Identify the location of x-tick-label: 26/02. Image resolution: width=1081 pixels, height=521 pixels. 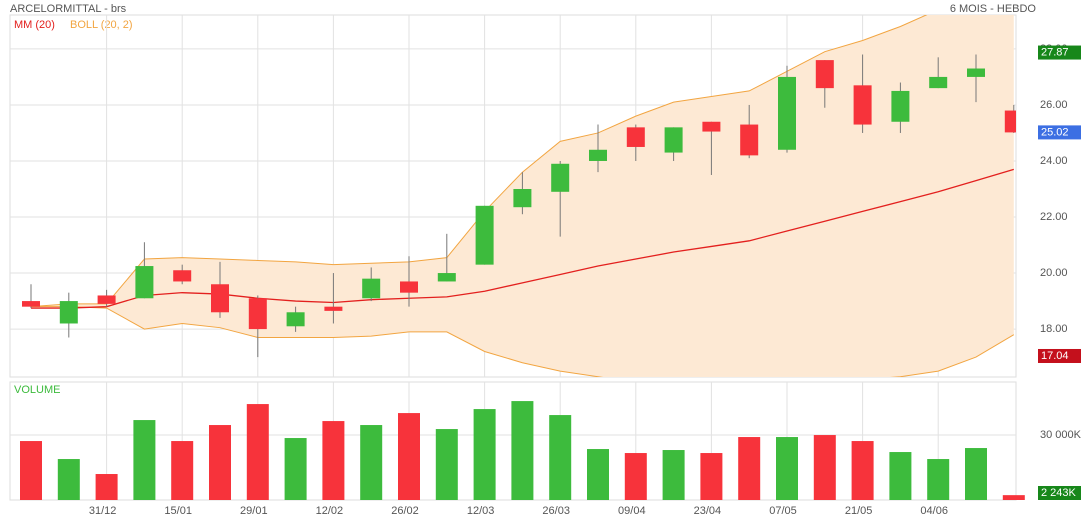
(405, 511).